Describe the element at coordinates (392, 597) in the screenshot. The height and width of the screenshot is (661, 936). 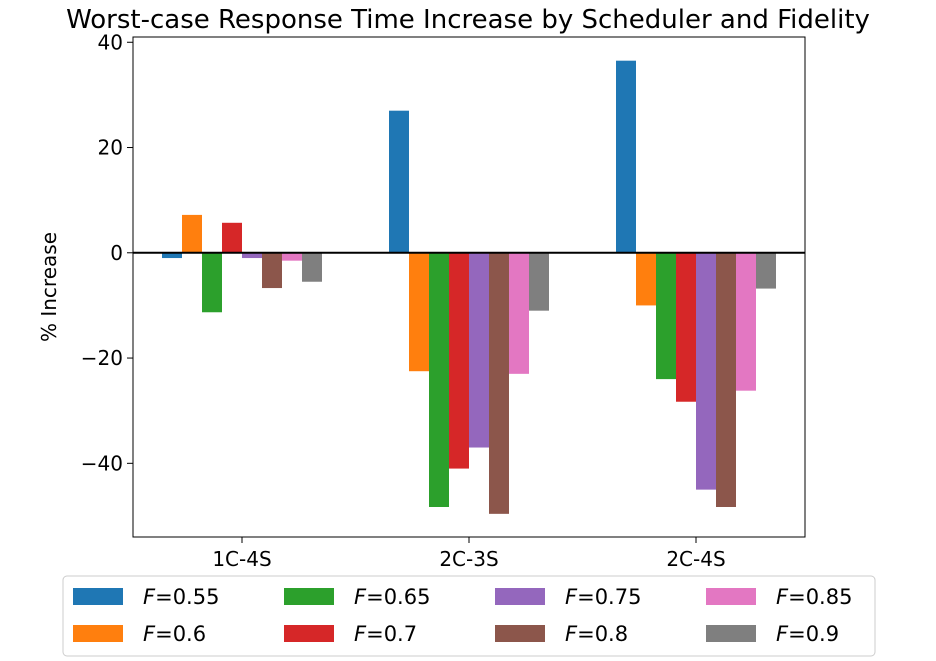
I see `legend-label: F=0.65` at that location.